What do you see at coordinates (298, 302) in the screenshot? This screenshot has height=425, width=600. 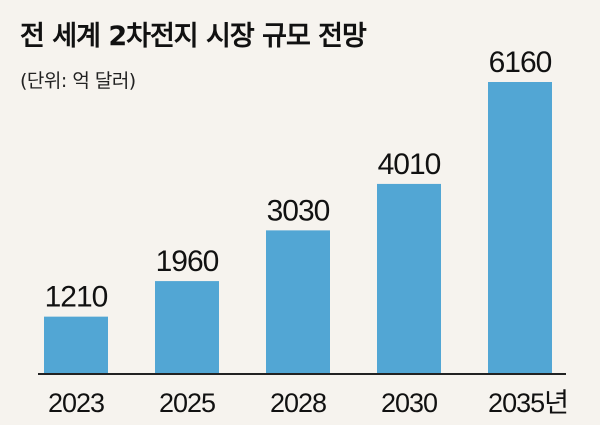 I see `bar-2028` at bounding box center [298, 302].